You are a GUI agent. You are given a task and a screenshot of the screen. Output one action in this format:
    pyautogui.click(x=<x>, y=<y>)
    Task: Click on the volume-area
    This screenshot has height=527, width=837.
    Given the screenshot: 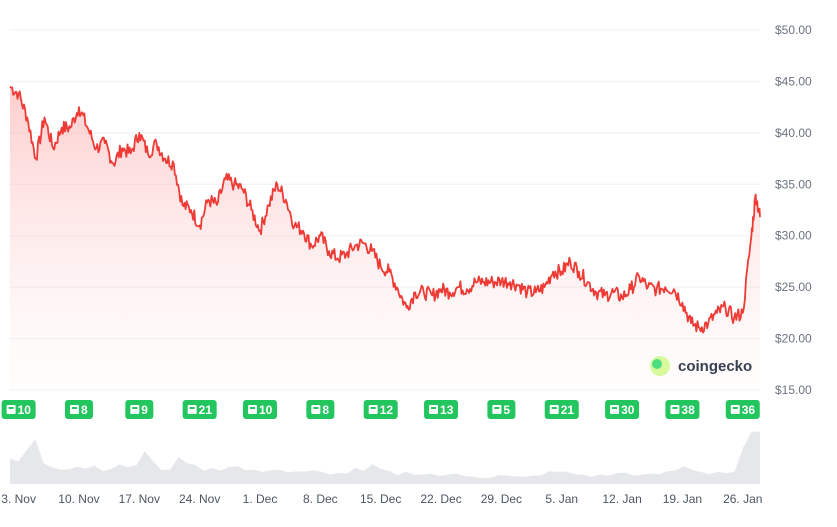 What is the action you would take?
    pyautogui.click(x=385, y=457)
    